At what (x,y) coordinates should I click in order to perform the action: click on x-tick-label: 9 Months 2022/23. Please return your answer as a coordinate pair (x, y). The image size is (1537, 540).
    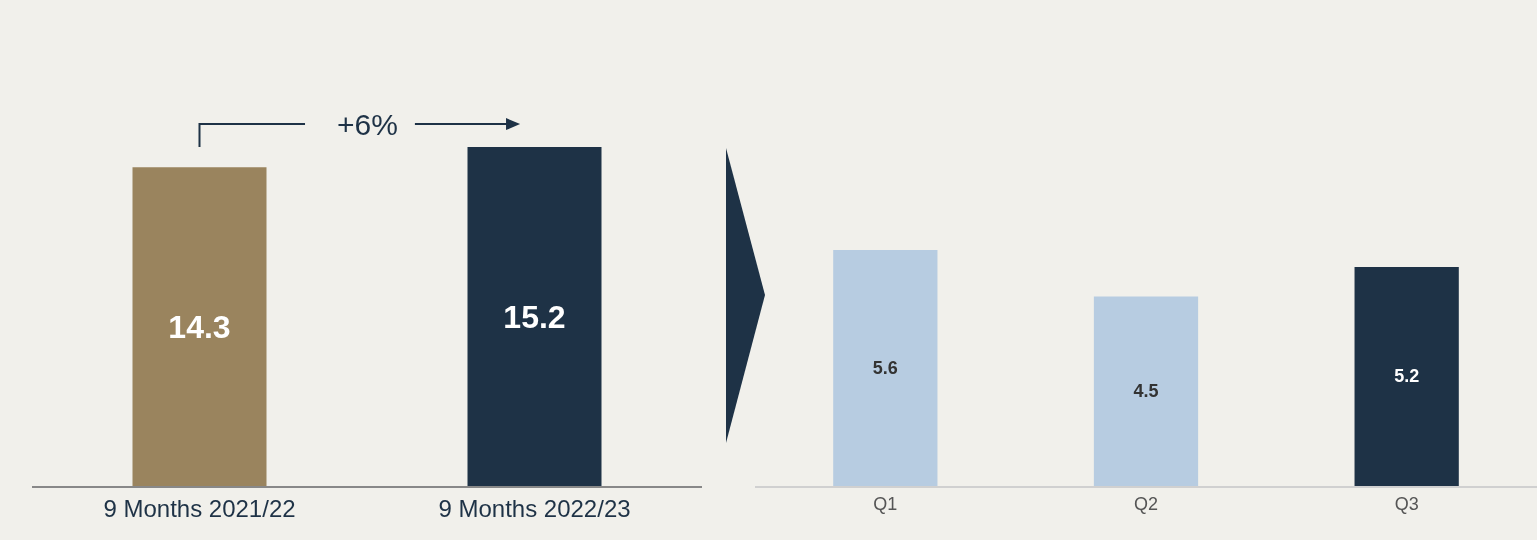
    Looking at the image, I should click on (534, 508).